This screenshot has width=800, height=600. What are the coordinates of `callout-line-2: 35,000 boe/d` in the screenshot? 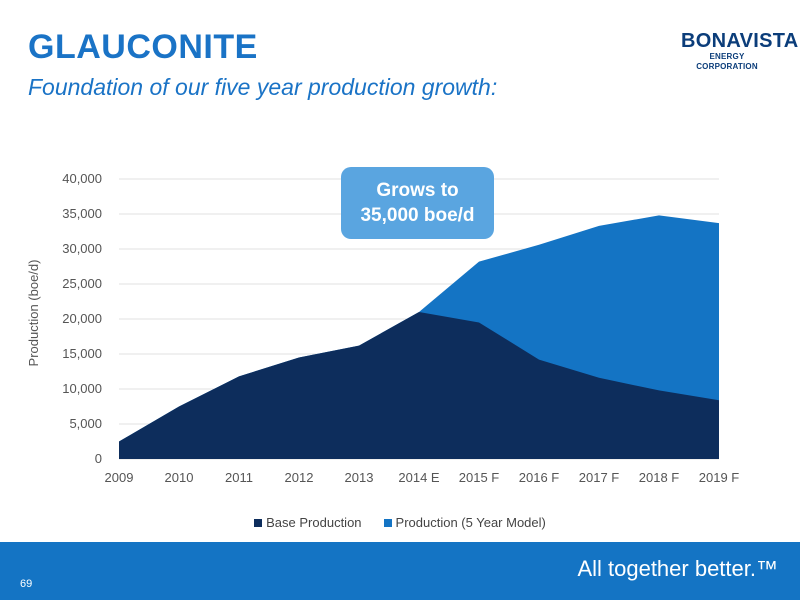 It's located at (417, 215).